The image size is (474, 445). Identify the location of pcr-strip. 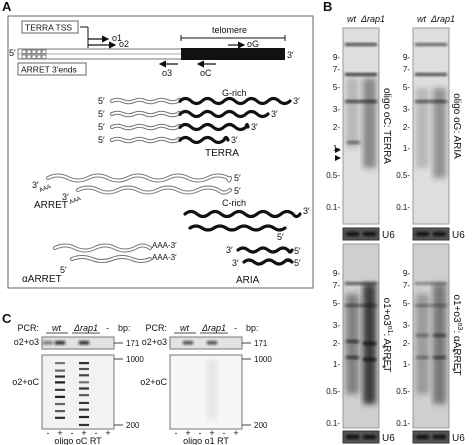
(206, 343).